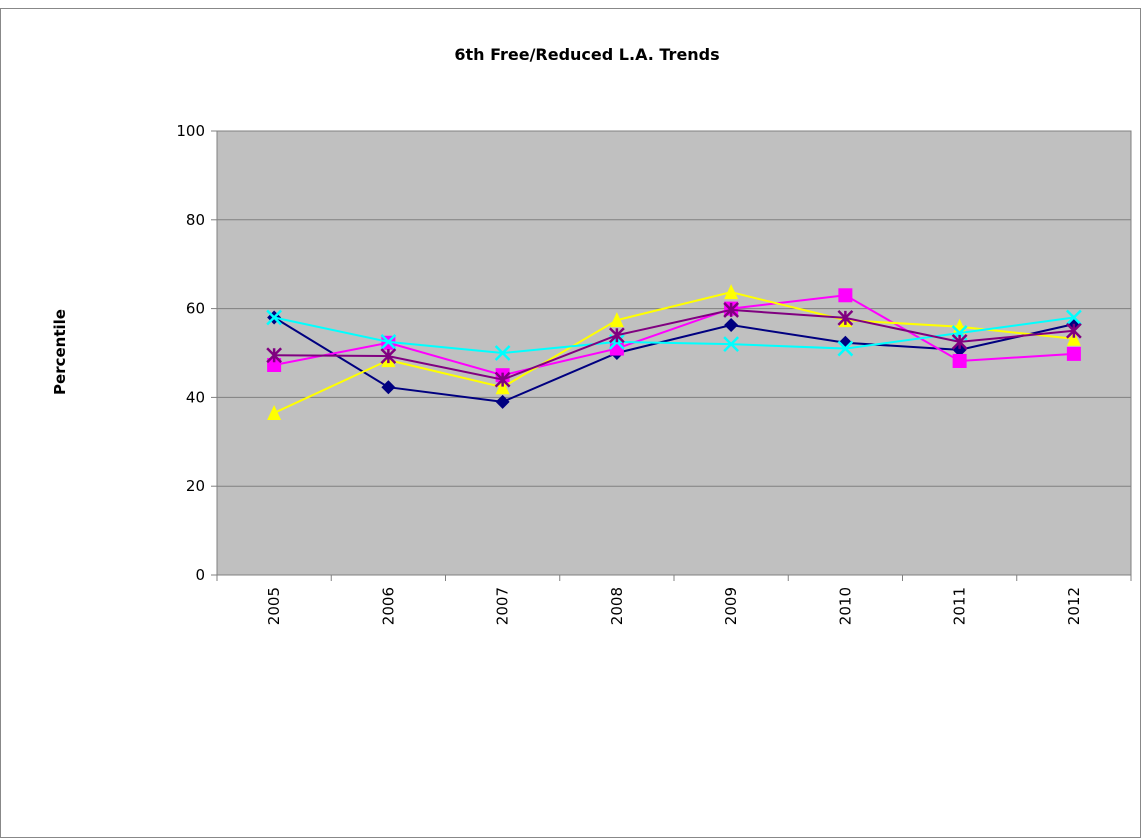 This screenshot has width=1146, height=838. Describe the element at coordinates (503, 606) in the screenshot. I see `x-tick-label: 2007` at that location.